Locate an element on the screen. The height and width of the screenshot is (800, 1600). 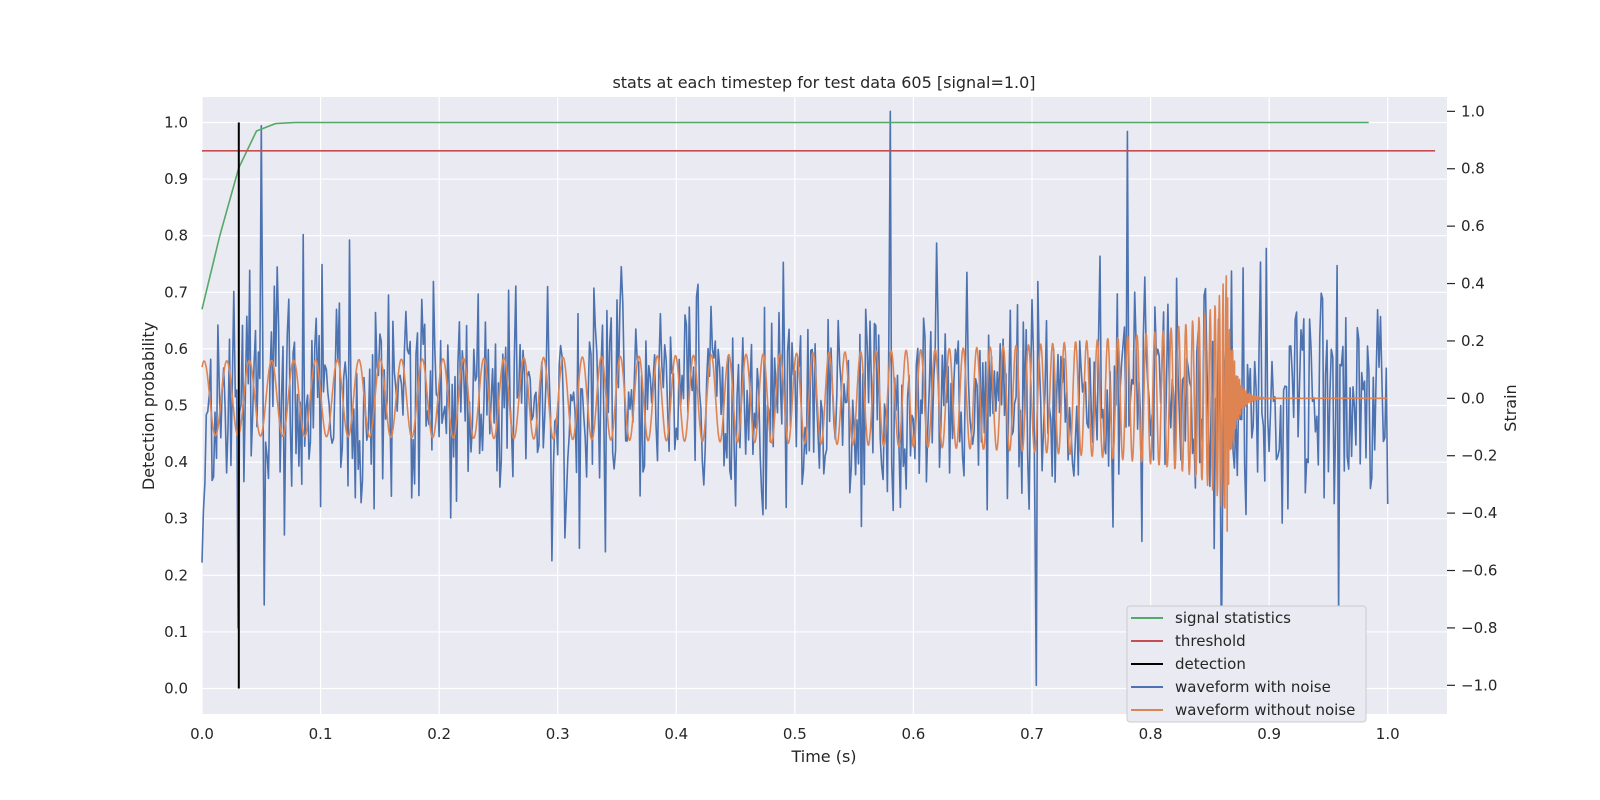
legend-item-waveform-with-noise: waveform with noise is located at coordinates (1231, 687).